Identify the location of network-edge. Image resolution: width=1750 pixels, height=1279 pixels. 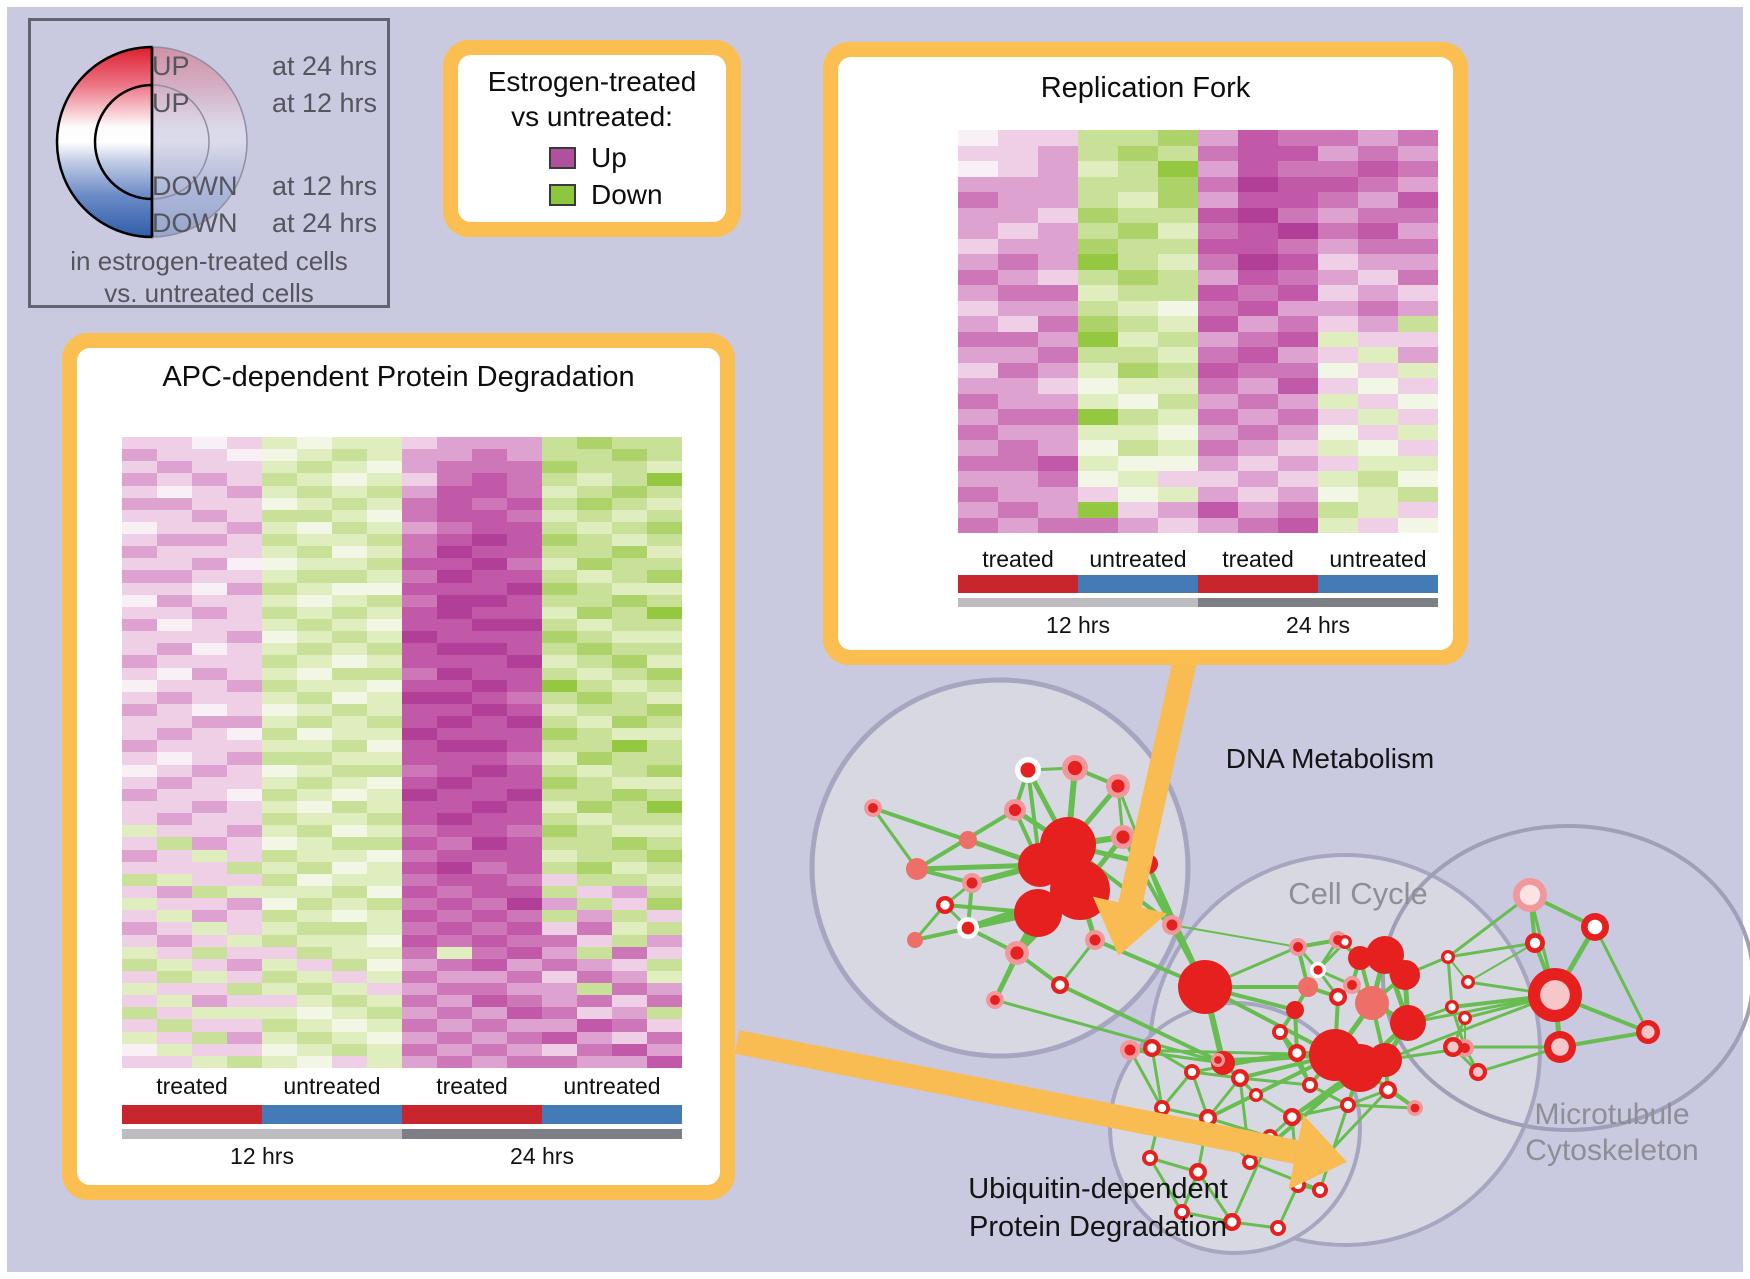
(1215, 1197).